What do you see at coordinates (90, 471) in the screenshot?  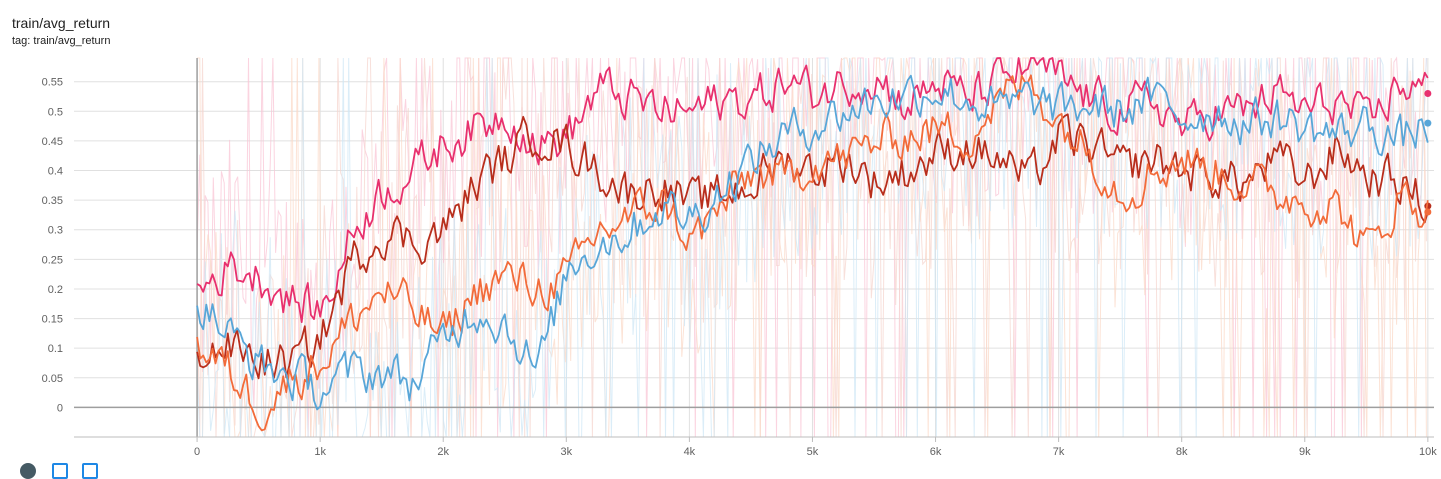 I see `fit-domain-icon` at bounding box center [90, 471].